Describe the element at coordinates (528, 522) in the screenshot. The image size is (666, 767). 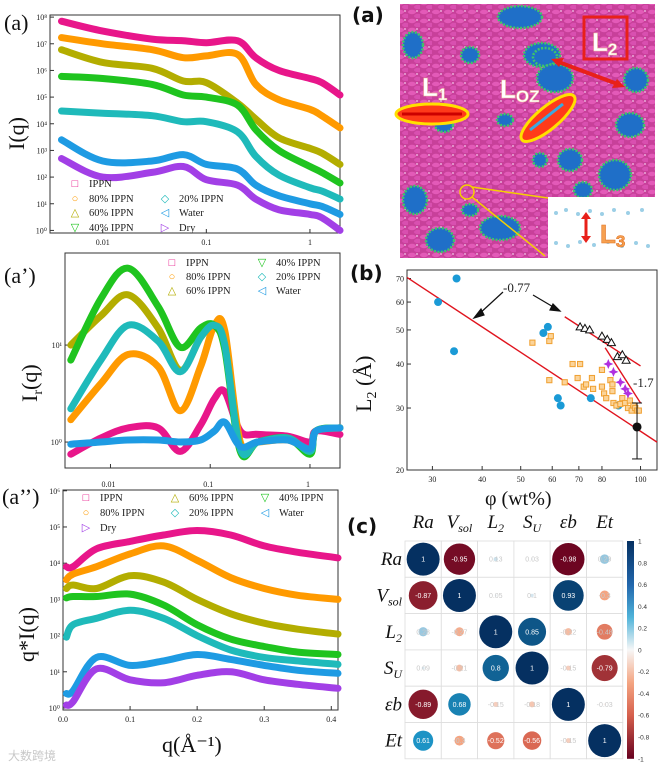
I see `header-base: S` at that location.